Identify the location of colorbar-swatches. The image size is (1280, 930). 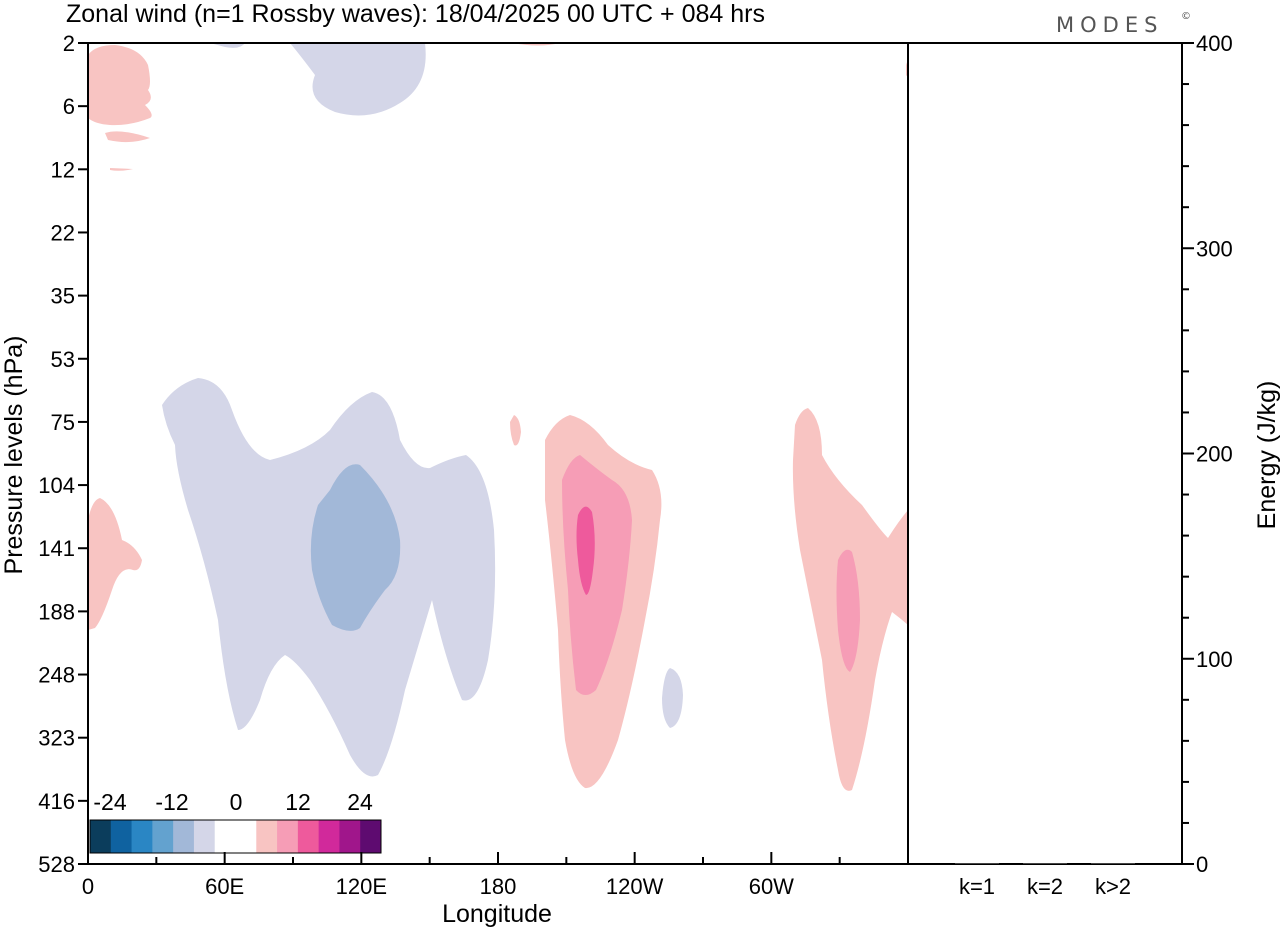
(236, 836).